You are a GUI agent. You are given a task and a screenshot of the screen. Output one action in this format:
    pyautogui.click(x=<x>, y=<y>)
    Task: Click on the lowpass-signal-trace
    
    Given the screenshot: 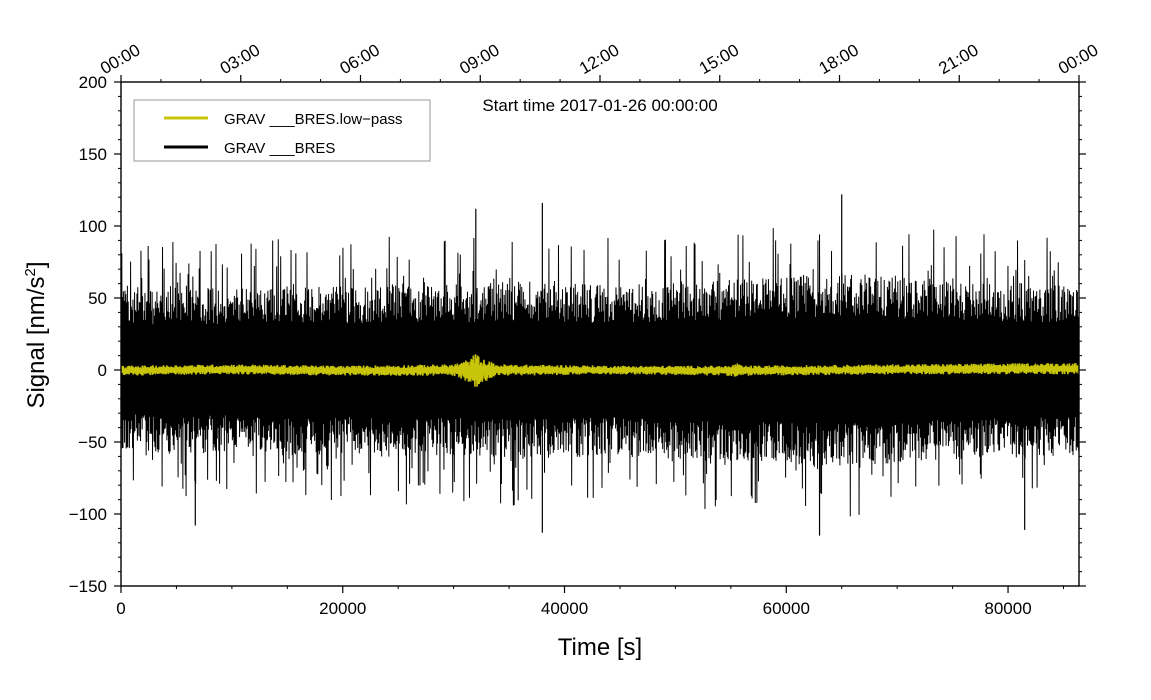 What is the action you would take?
    pyautogui.click(x=600, y=370)
    